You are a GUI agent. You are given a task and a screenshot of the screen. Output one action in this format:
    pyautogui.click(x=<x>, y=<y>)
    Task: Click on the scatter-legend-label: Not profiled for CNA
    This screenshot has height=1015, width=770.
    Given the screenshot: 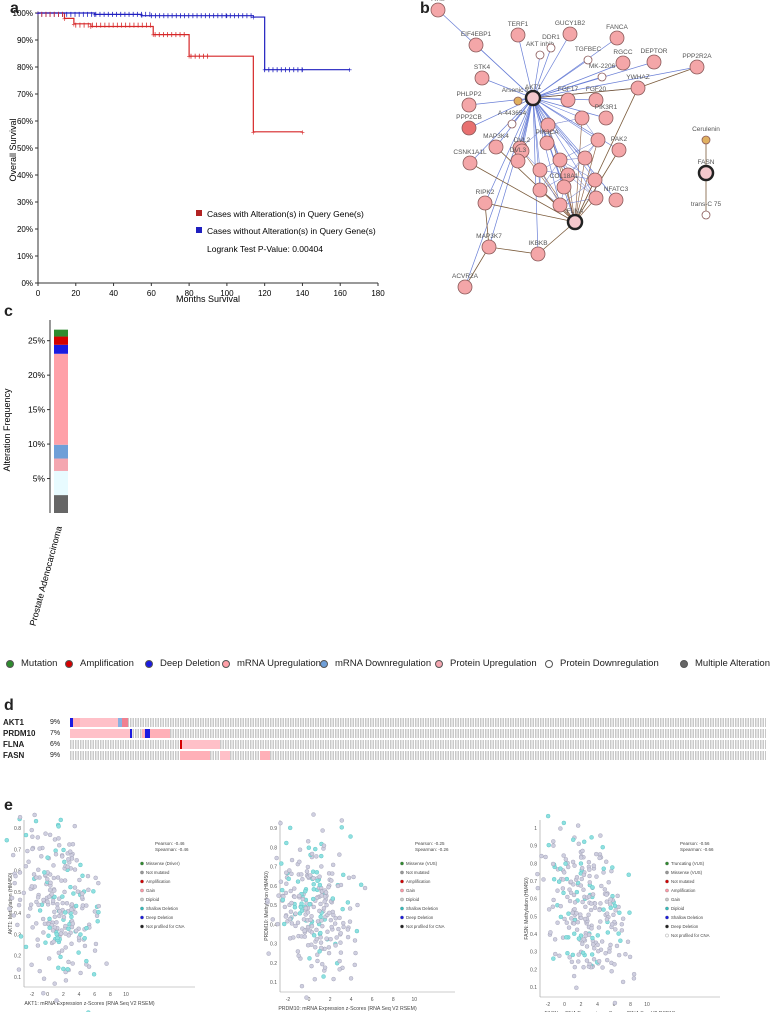 What is the action you would take?
    pyautogui.click(x=690, y=935)
    